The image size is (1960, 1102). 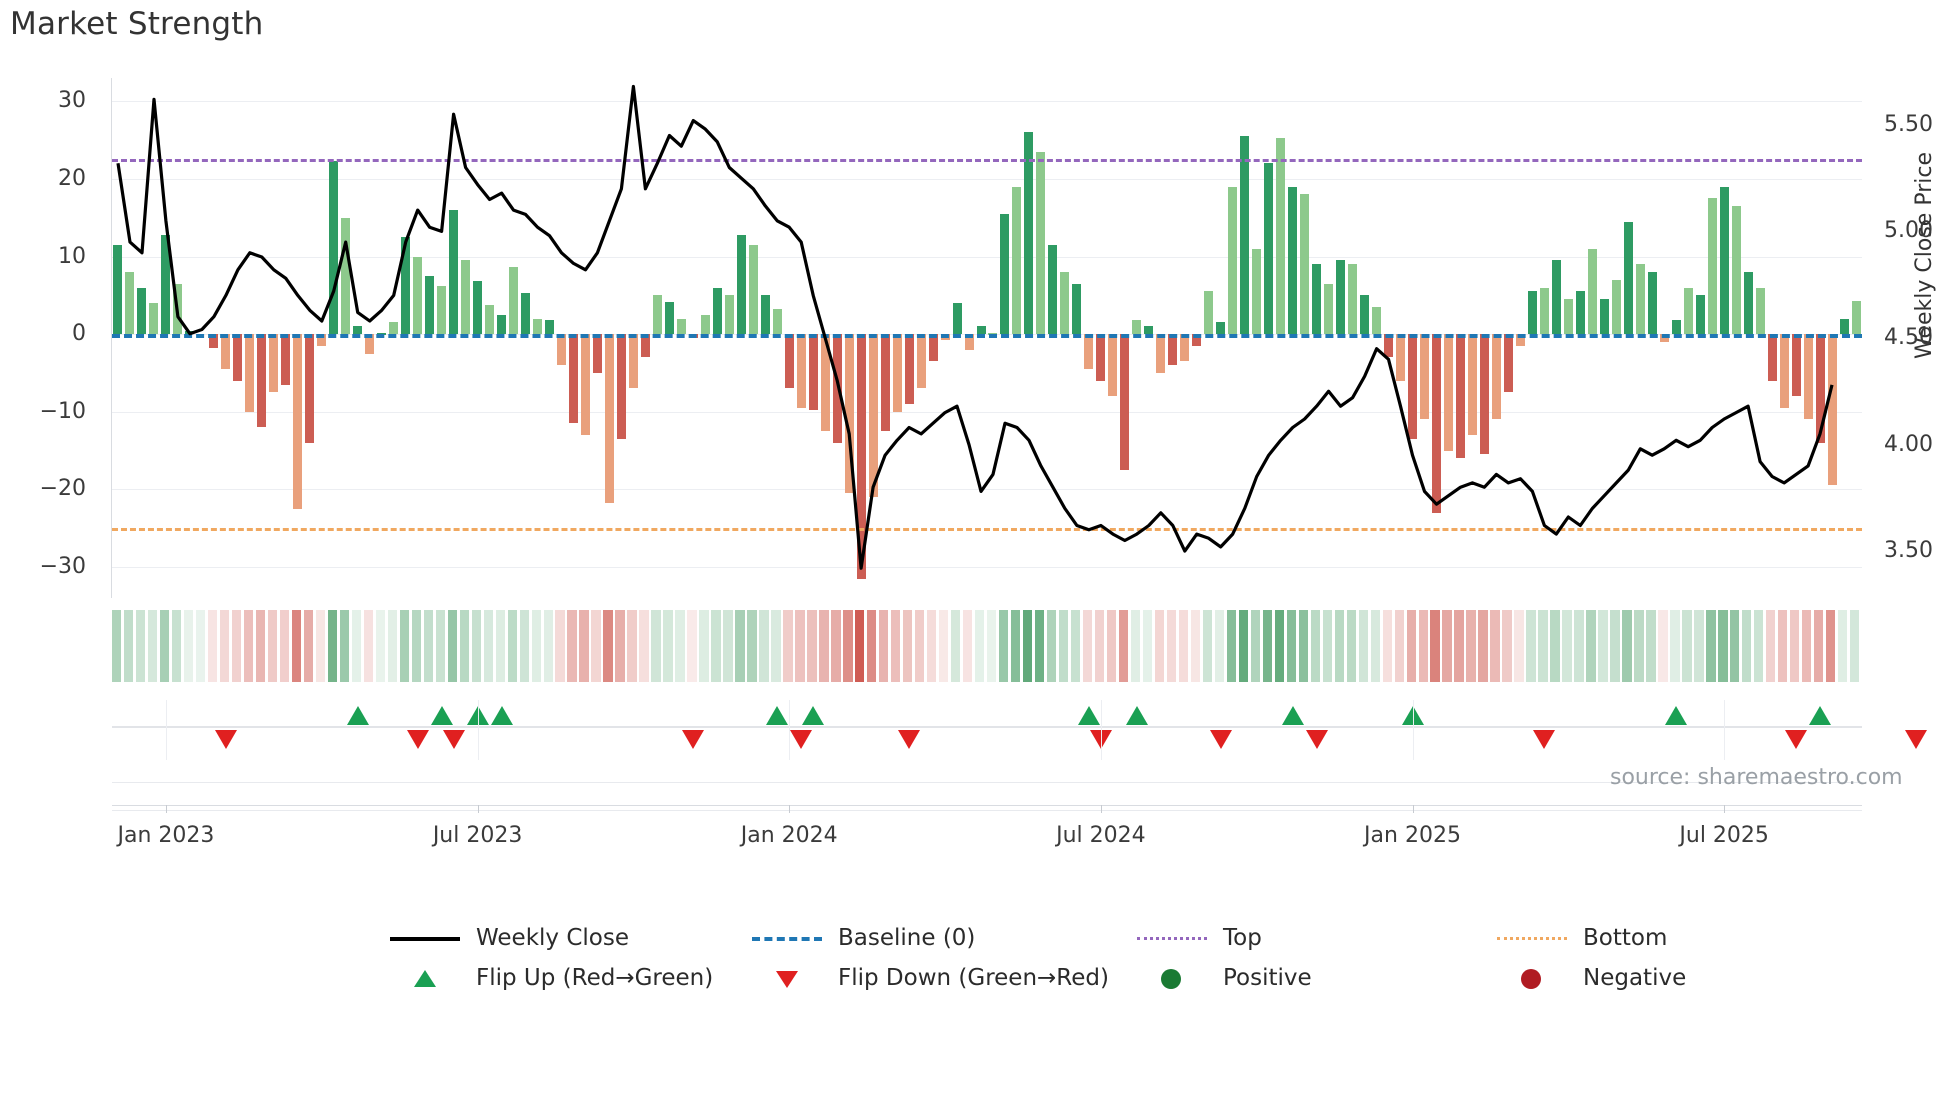 What do you see at coordinates (929, 978) in the screenshot?
I see `legend-item: Flip Down (Green→Red)` at bounding box center [929, 978].